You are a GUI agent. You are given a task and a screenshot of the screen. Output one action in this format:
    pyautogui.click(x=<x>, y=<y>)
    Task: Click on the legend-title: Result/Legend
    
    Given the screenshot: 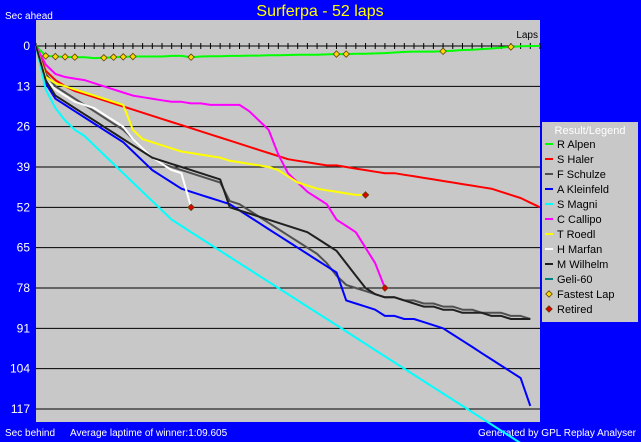 What is the action you would take?
    pyautogui.click(x=590, y=131)
    